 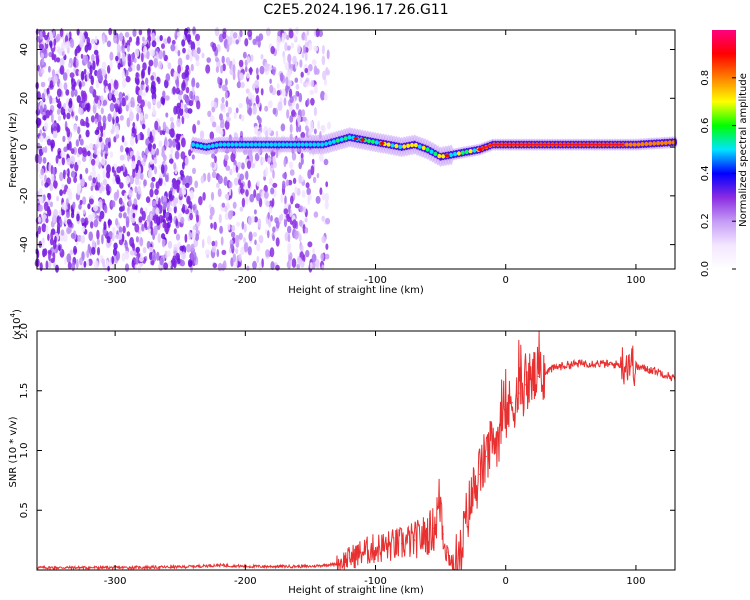 What do you see at coordinates (24, 510) in the screenshot?
I see `y-tick-label: 0.5` at bounding box center [24, 510].